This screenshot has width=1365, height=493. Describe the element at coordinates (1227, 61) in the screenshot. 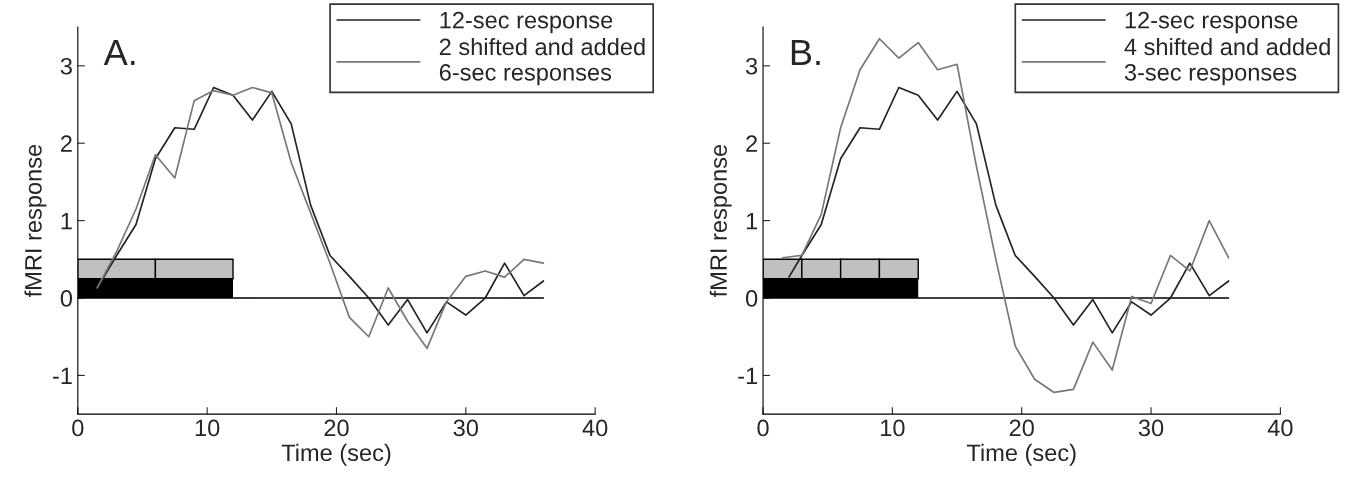

I see `legend-label: 4 shifted and added 3-sec responses` at that location.